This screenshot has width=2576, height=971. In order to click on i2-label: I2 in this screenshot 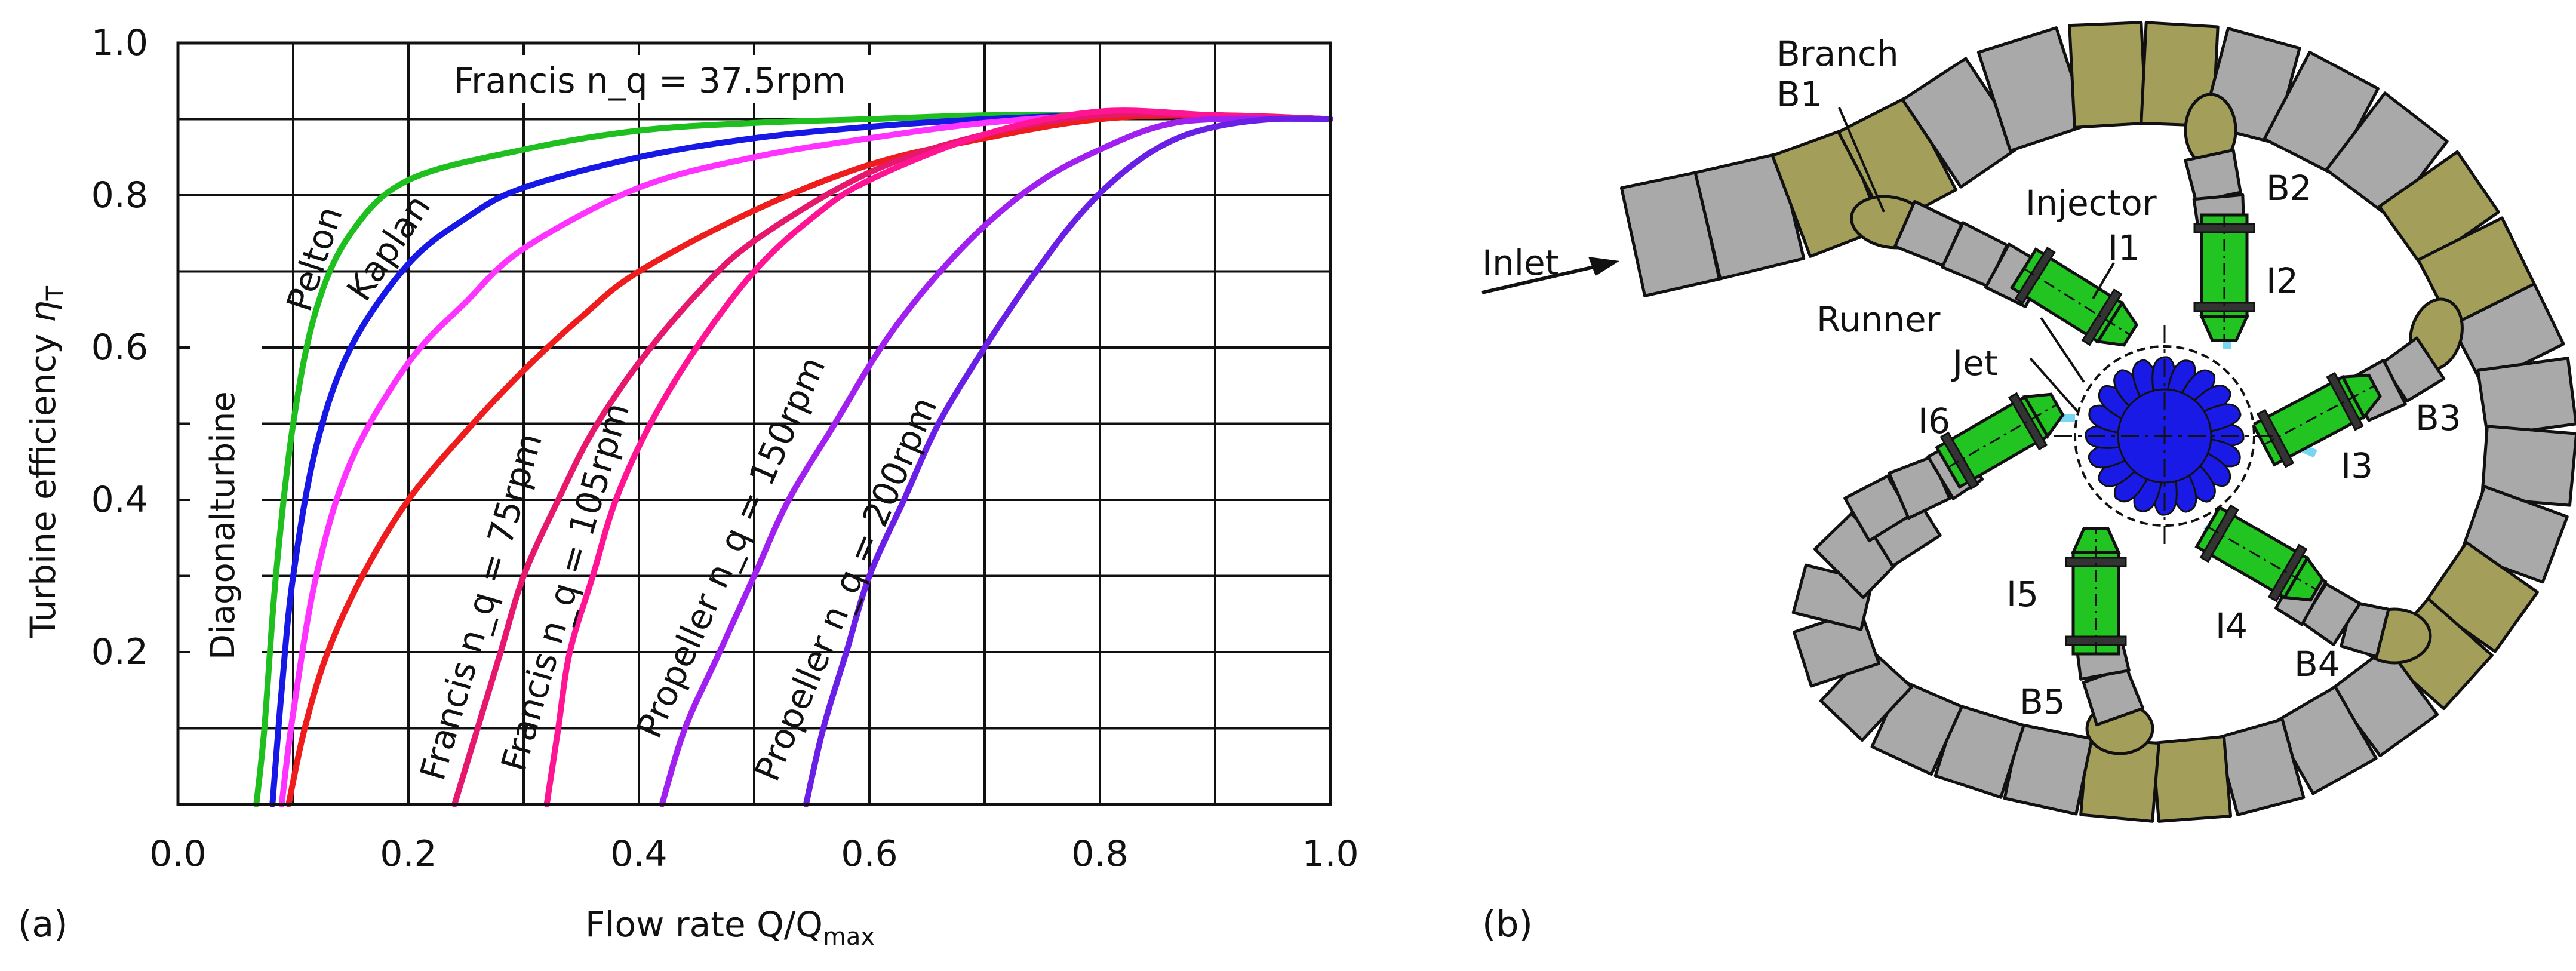, I will do `click(2282, 280)`.